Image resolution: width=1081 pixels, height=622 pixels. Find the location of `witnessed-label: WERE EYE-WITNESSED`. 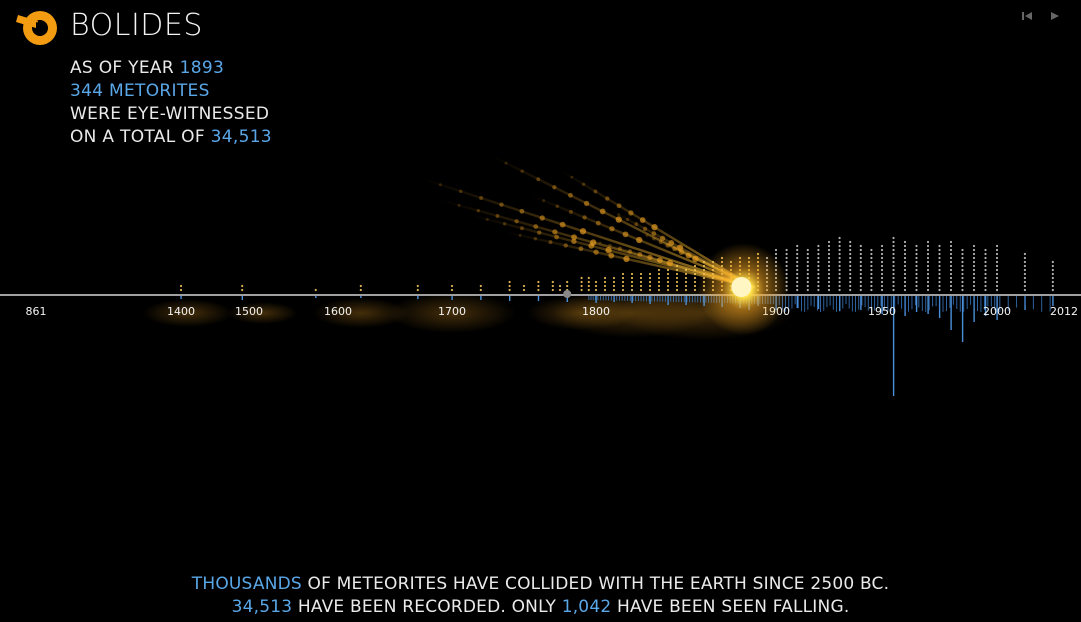

witnessed-label: WERE EYE-WITNESSED is located at coordinates (170, 114).